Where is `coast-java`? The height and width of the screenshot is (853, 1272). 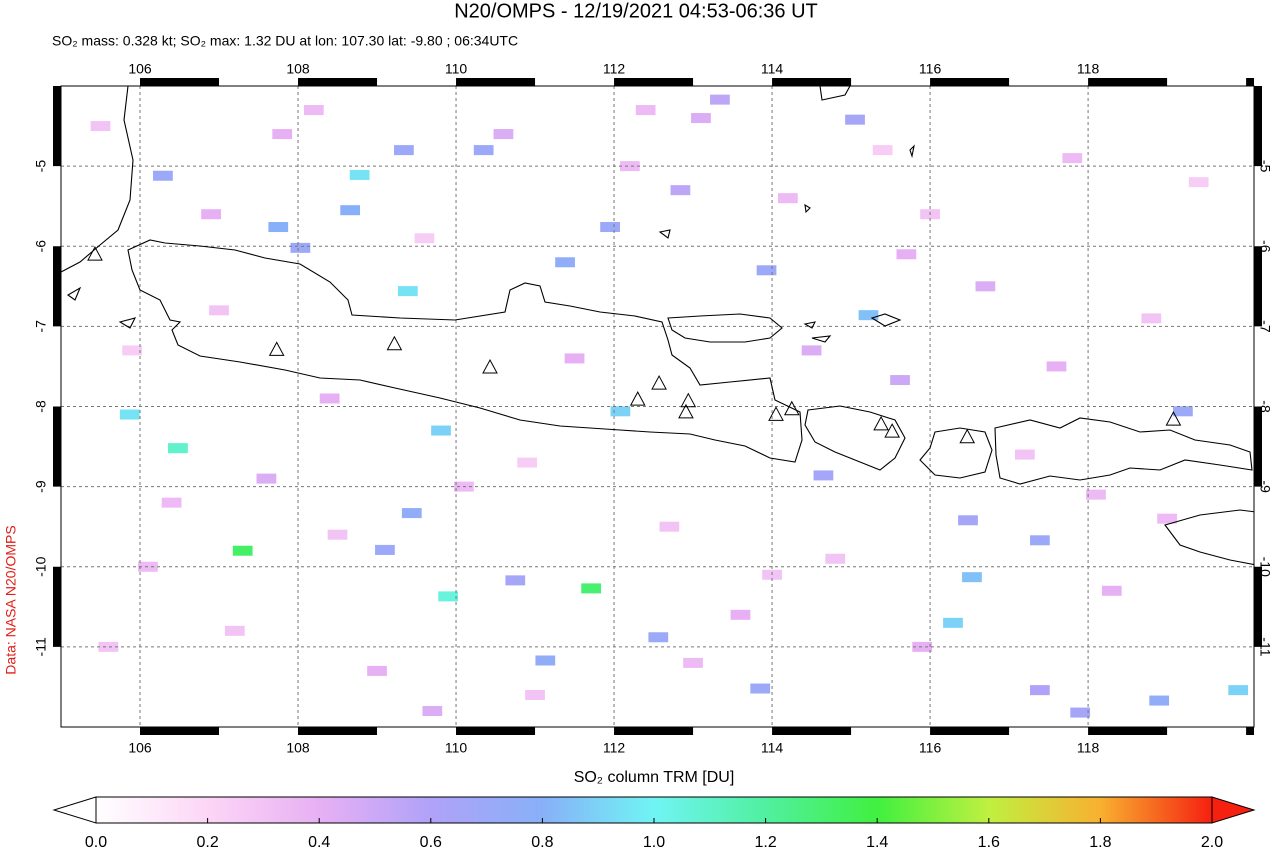 coast-java is located at coordinates (465, 351).